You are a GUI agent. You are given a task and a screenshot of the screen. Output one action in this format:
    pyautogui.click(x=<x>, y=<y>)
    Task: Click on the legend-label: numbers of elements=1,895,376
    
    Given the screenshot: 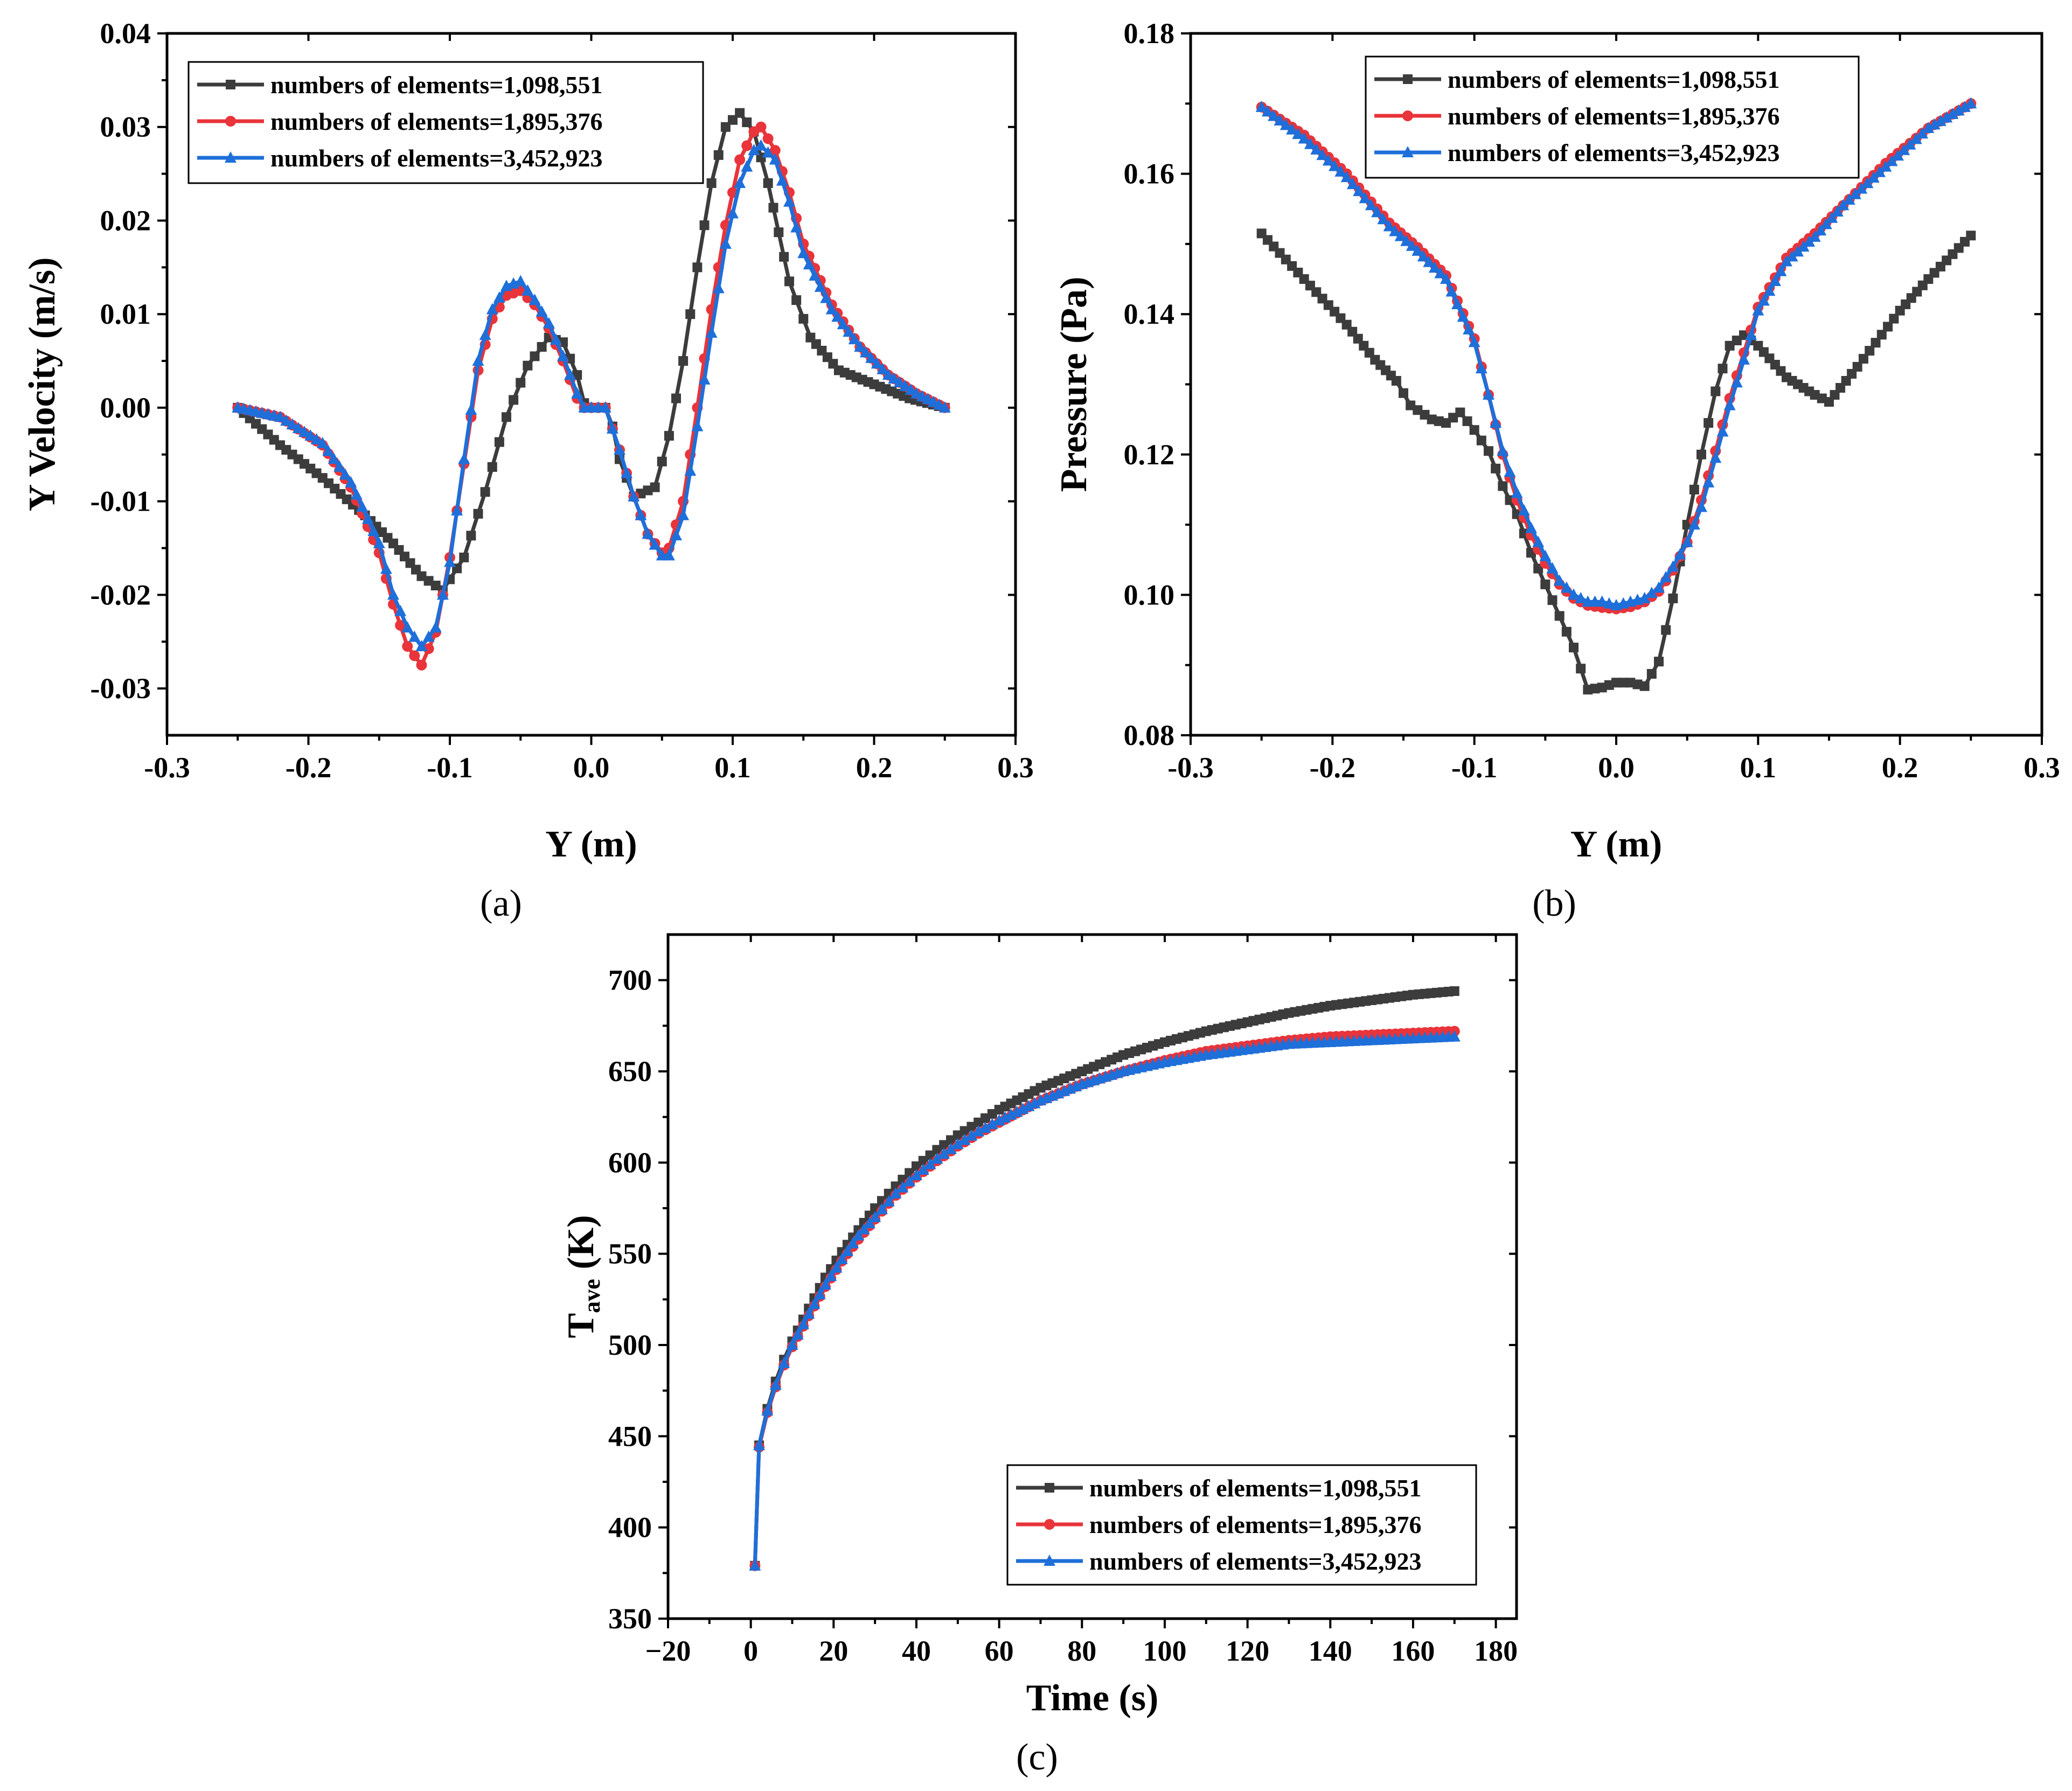 What is the action you would take?
    pyautogui.click(x=436, y=121)
    